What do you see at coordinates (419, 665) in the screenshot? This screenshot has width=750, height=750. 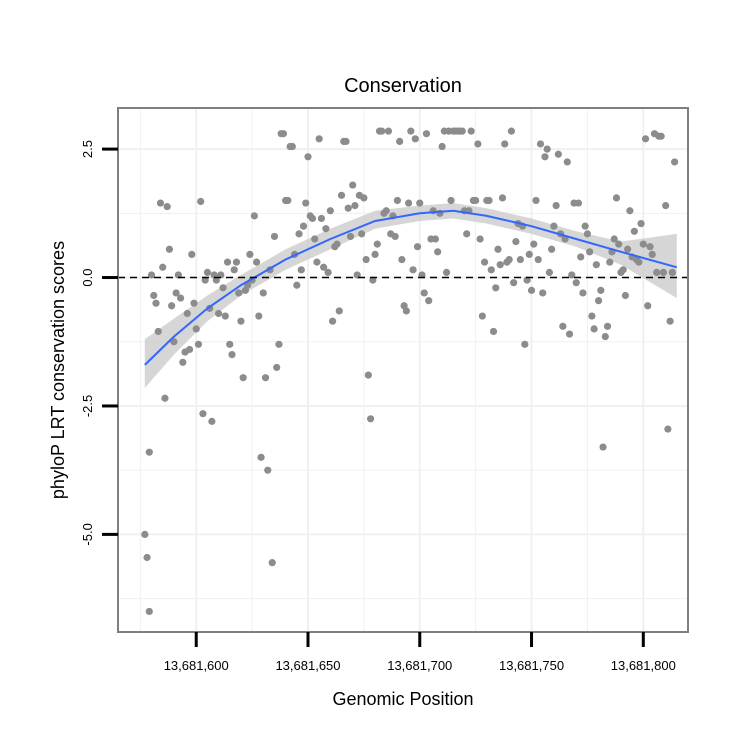 I see `x-tick-label: 13,681,700` at bounding box center [419, 665].